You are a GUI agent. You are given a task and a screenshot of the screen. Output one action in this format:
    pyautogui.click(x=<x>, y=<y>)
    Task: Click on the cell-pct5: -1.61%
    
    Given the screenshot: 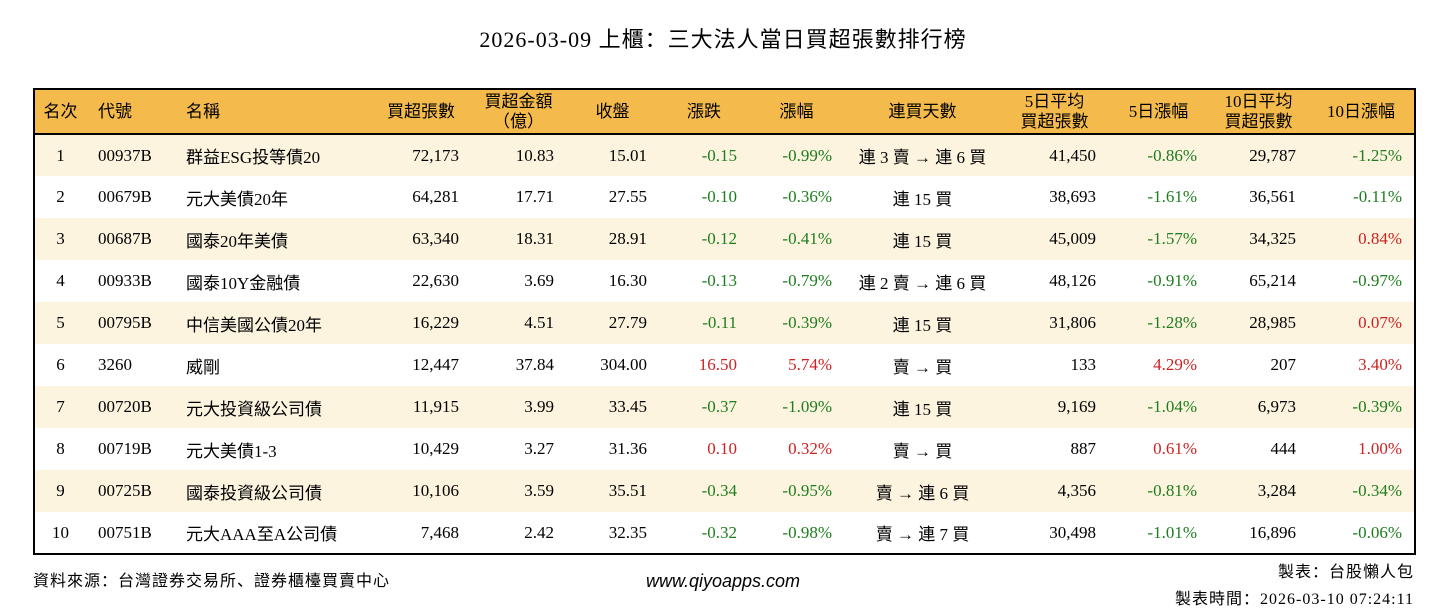 What is the action you would take?
    pyautogui.click(x=1158, y=197)
    